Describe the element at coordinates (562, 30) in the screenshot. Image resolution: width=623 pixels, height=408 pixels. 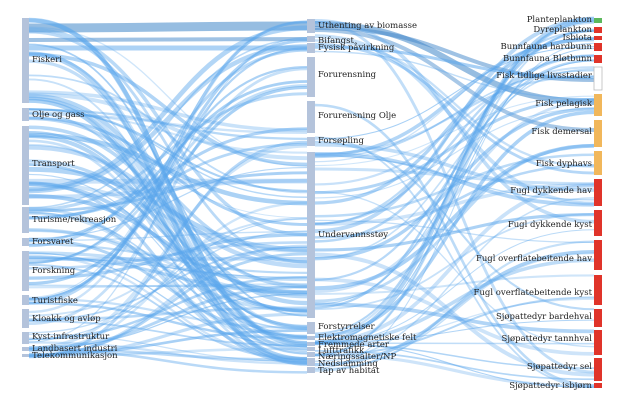
I see `receptor-label: Dyreplankton` at that location.